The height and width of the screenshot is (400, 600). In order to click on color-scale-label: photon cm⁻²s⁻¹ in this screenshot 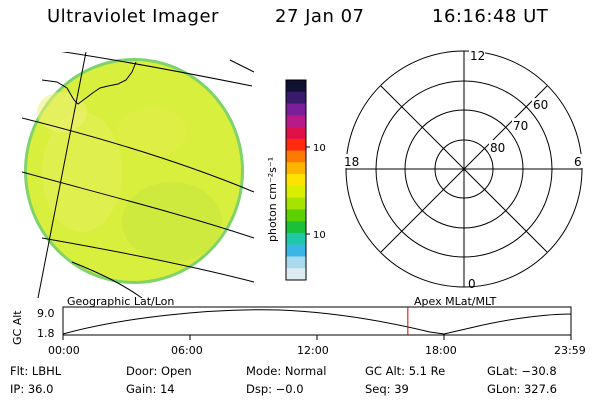, I will do `click(272, 199)`.